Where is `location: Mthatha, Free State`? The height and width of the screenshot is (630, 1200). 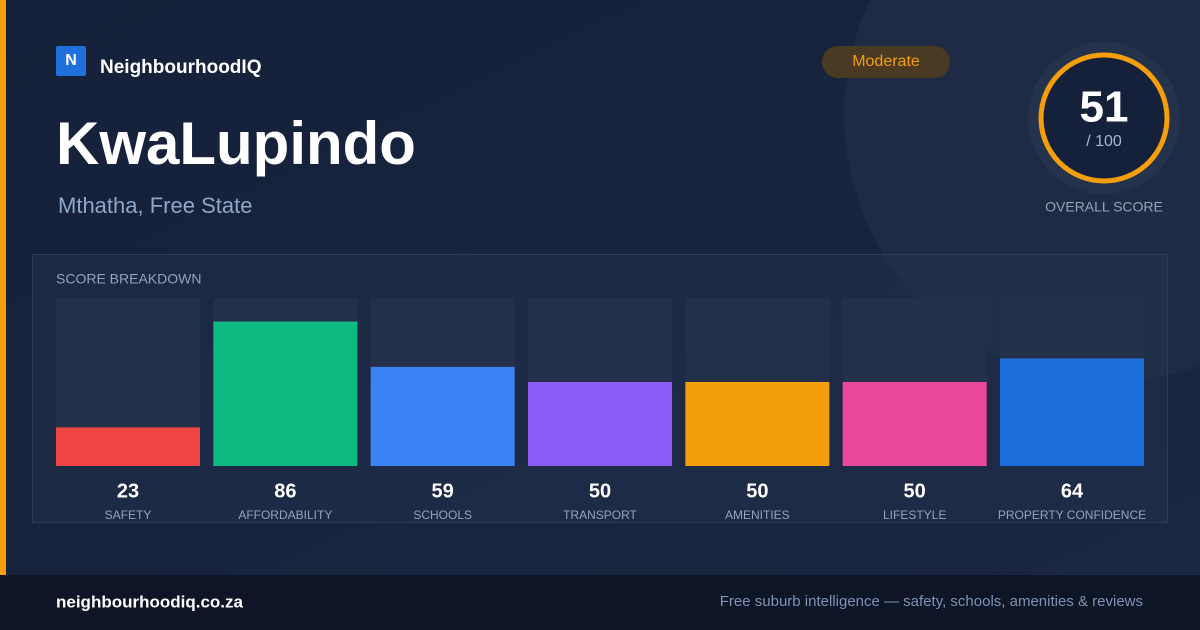
location: Mthatha, Free State is located at coordinates (155, 205).